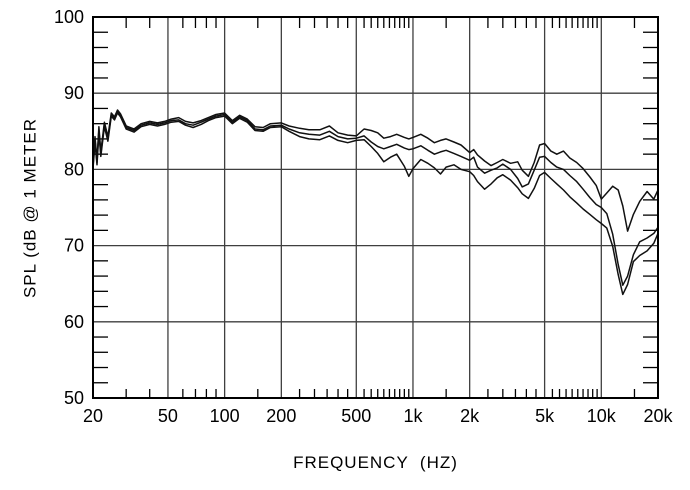 This screenshot has width=690, height=490. What do you see at coordinates (74, 93) in the screenshot?
I see `y-tick-label: 90` at bounding box center [74, 93].